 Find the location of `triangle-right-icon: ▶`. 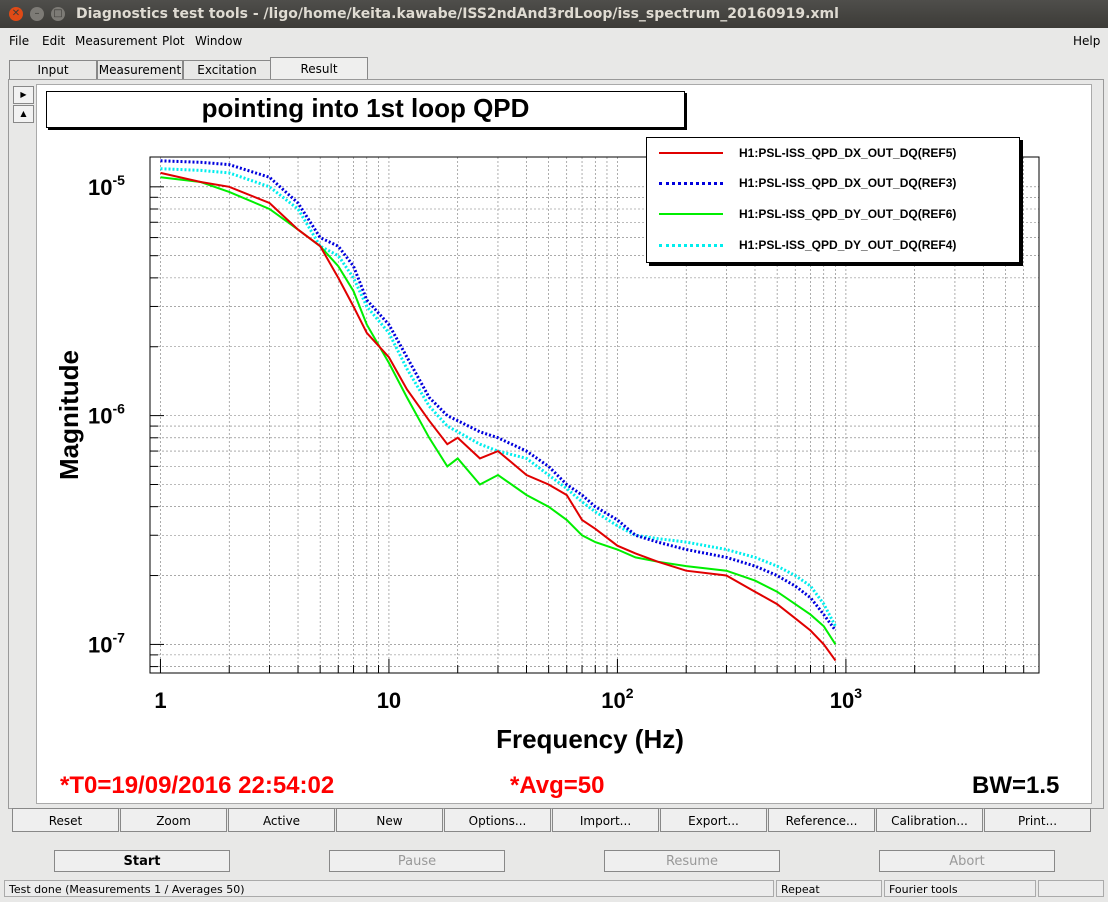

triangle-right-icon: ▶ is located at coordinates (23, 94).